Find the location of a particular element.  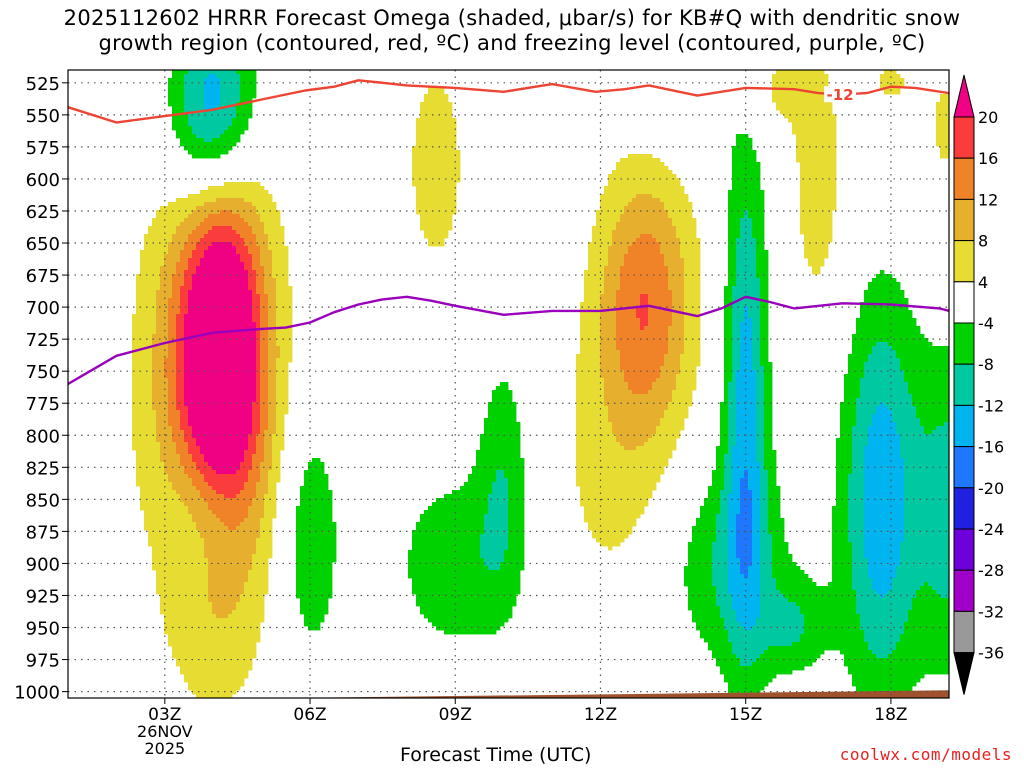

x-year-label: 2025 is located at coordinates (164, 748).